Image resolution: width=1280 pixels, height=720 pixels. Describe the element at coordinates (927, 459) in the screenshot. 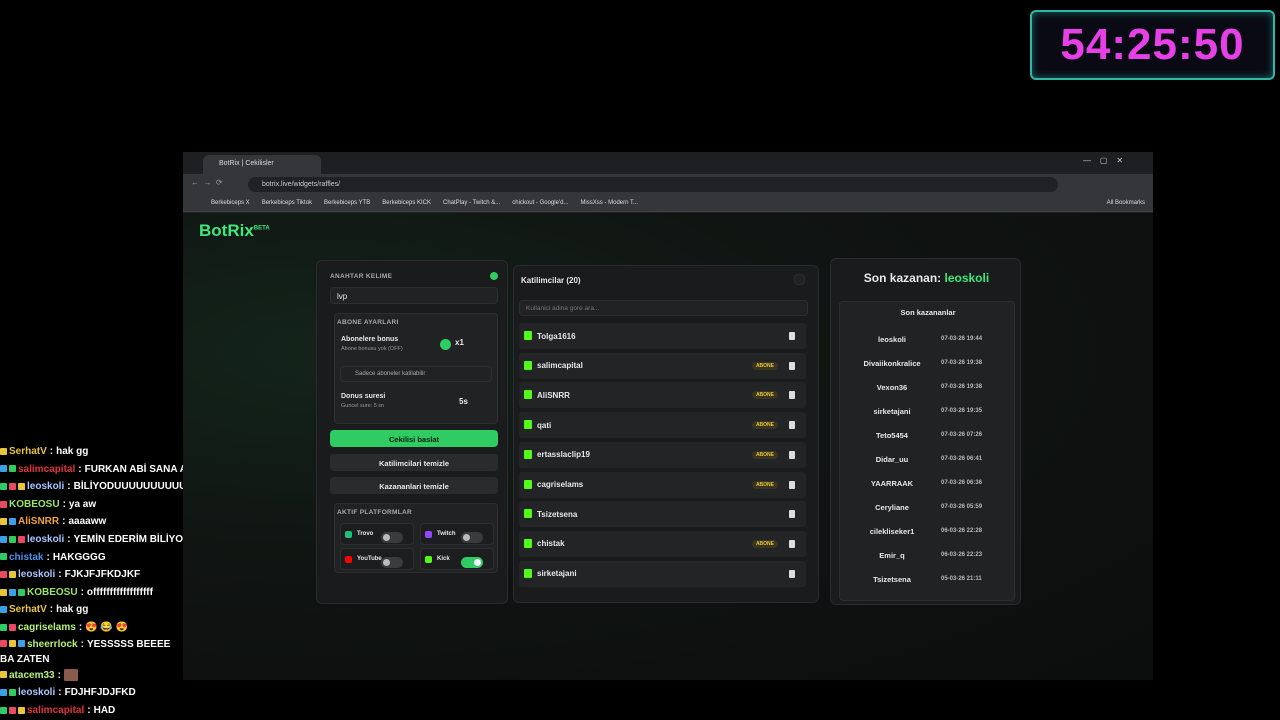

I see `winner-row: Didar_uu 07-03-26 06:41` at that location.